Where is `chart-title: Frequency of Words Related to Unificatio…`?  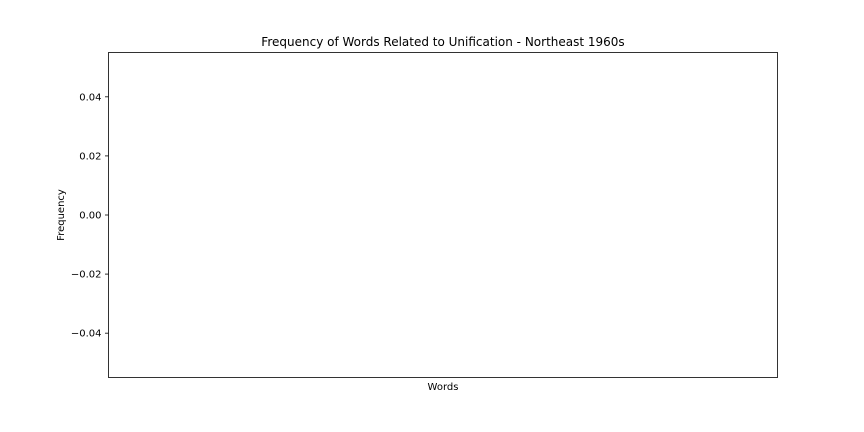 chart-title: Frequency of Words Related to Unificatio… is located at coordinates (442, 42).